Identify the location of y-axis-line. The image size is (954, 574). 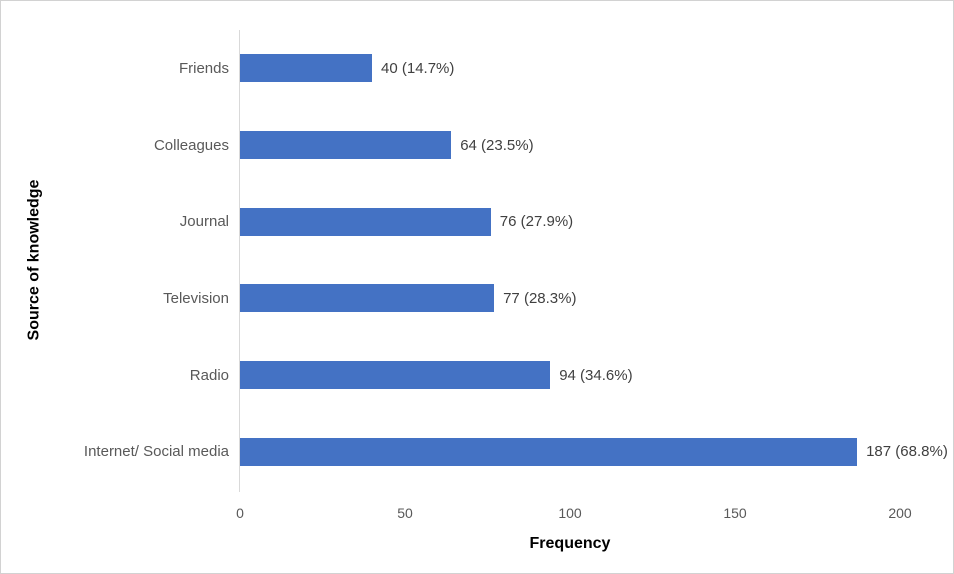
(239, 261).